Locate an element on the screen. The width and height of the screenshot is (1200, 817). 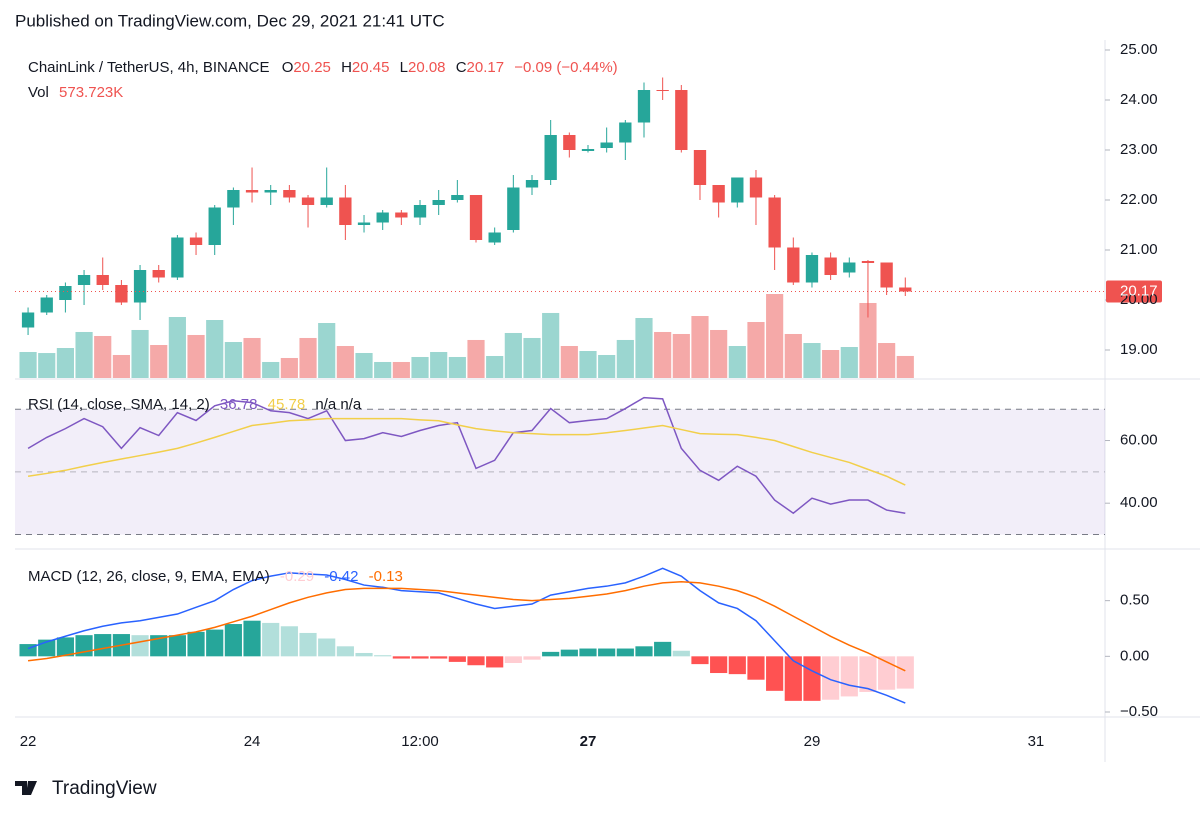
y-tick-label: 22.00 is located at coordinates (1139, 199).